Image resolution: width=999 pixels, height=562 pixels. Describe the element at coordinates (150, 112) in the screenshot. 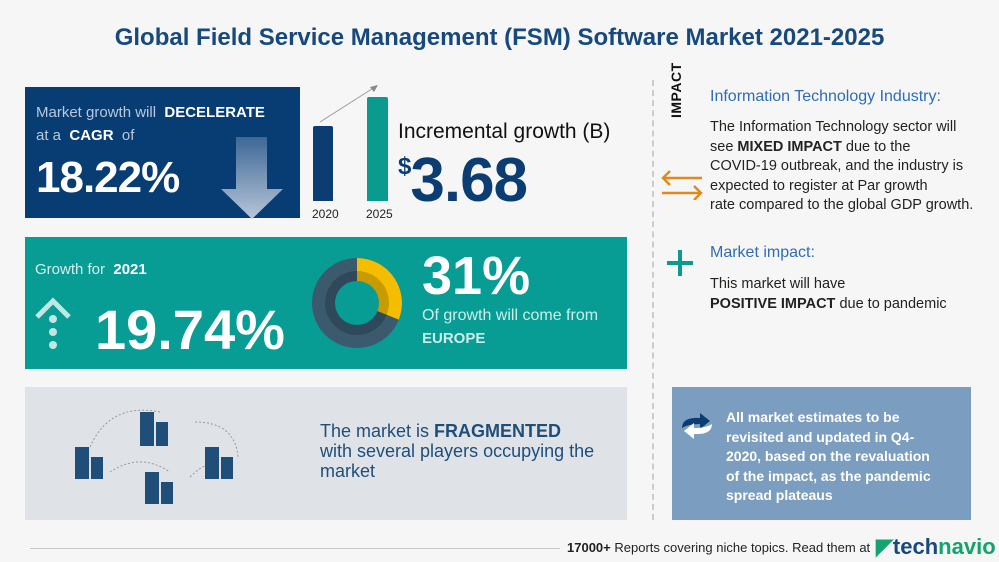

I see `cagr-text-1: Market growth will DECELERATE` at that location.